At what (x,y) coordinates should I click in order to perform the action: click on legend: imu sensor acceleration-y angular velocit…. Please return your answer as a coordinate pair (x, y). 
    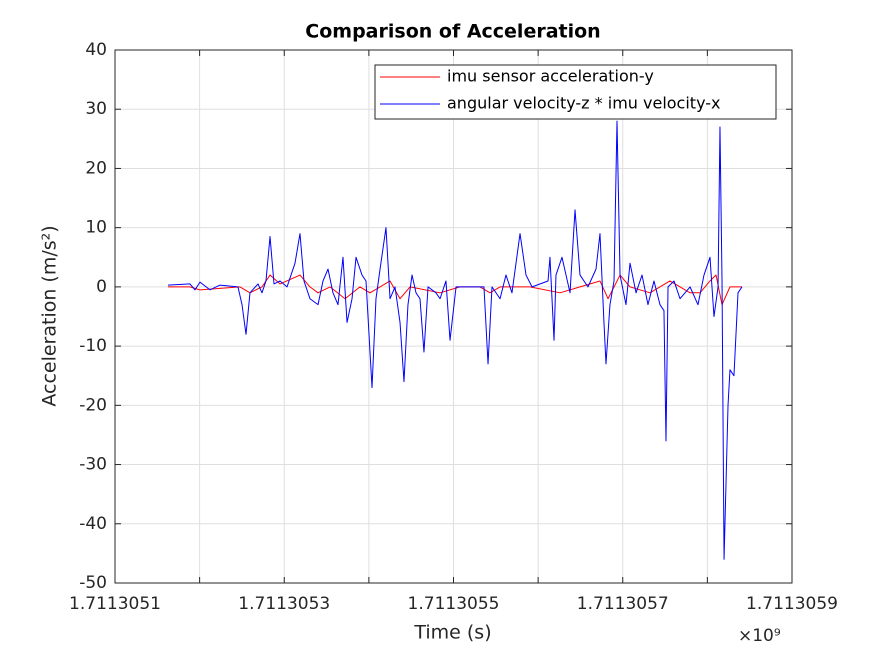
    Looking at the image, I should click on (575, 92).